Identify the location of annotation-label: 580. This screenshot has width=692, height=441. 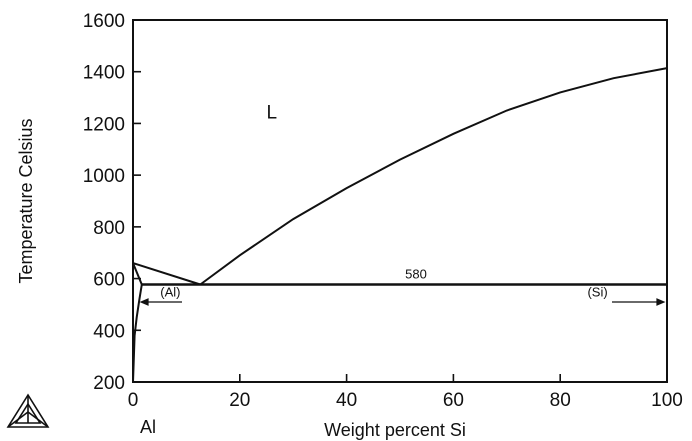
(416, 274).